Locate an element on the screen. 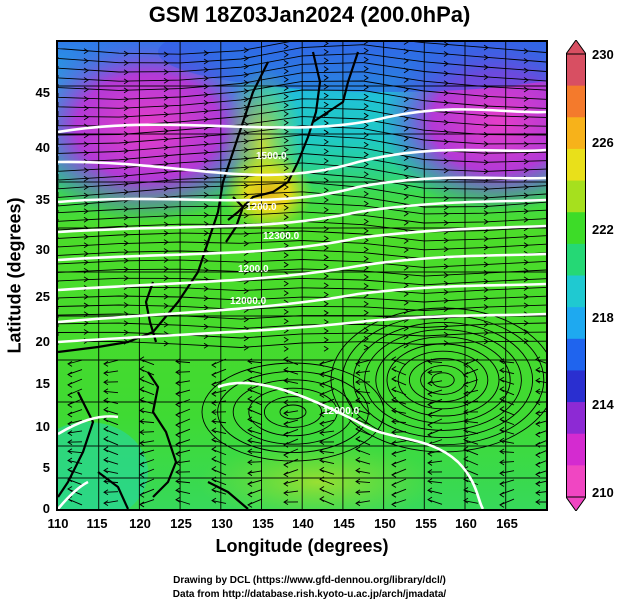 Image resolution: width=619 pixels, height=605 pixels. y-tick-label: 45 is located at coordinates (42, 92).